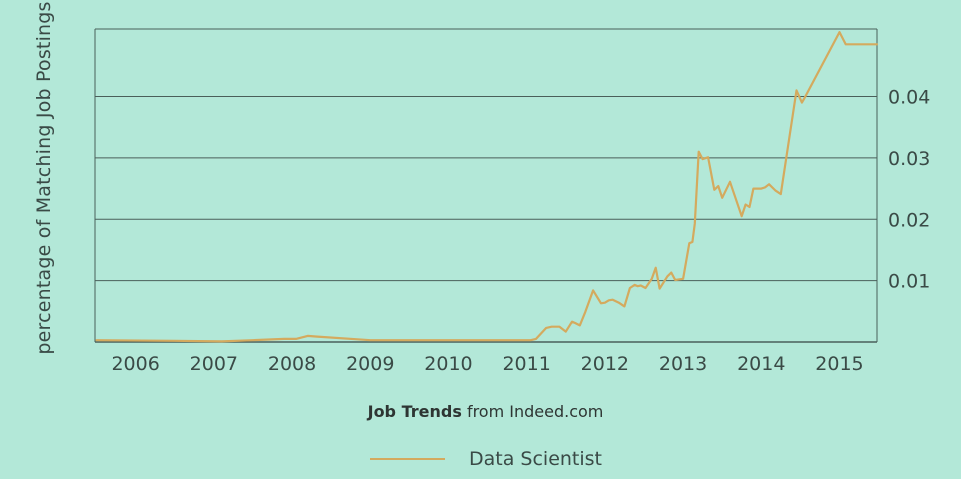  What do you see at coordinates (214, 364) in the screenshot?
I see `x-tick-label-2007: 2007` at bounding box center [214, 364].